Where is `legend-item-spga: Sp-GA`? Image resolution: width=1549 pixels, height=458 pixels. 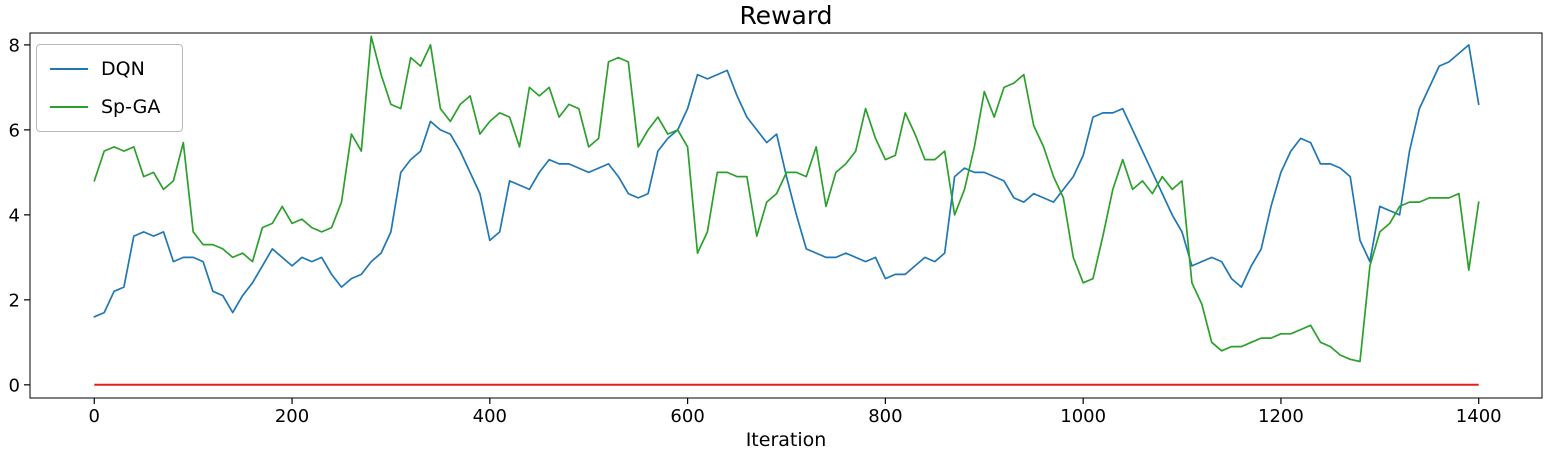 legend-item-spga: Sp-GA is located at coordinates (105, 107).